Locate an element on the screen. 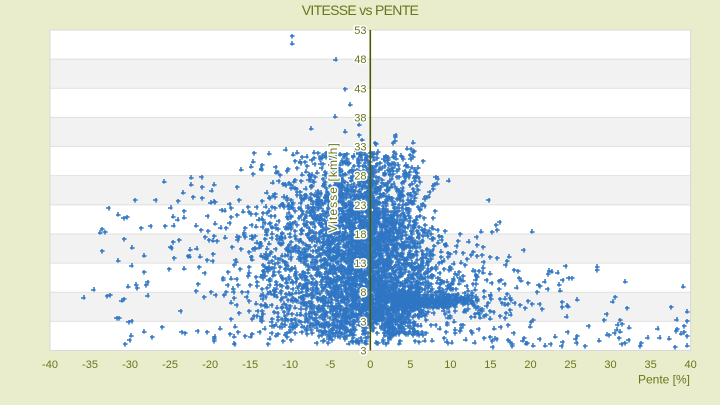 This screenshot has height=405, width=720. svg-text: -30 is located at coordinates (130, 365).